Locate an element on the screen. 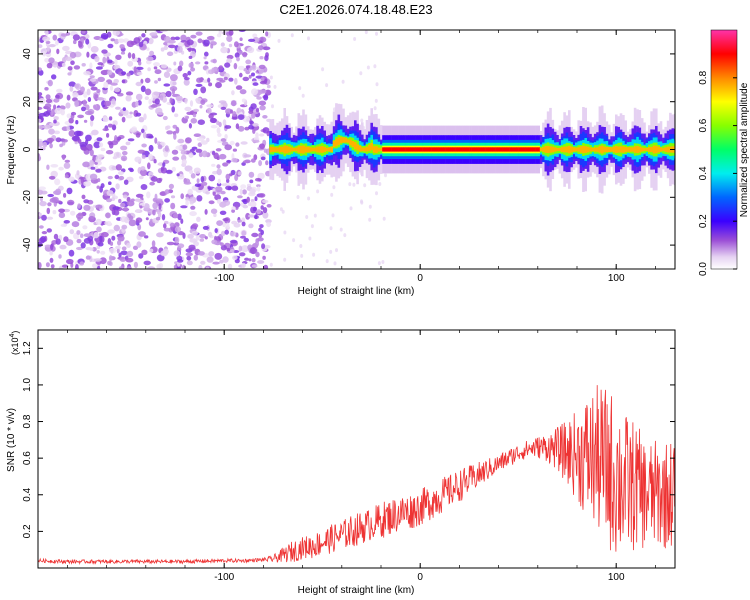 The width and height of the screenshot is (750, 600). colorbar-tick-label: 0.2 is located at coordinates (703, 221).